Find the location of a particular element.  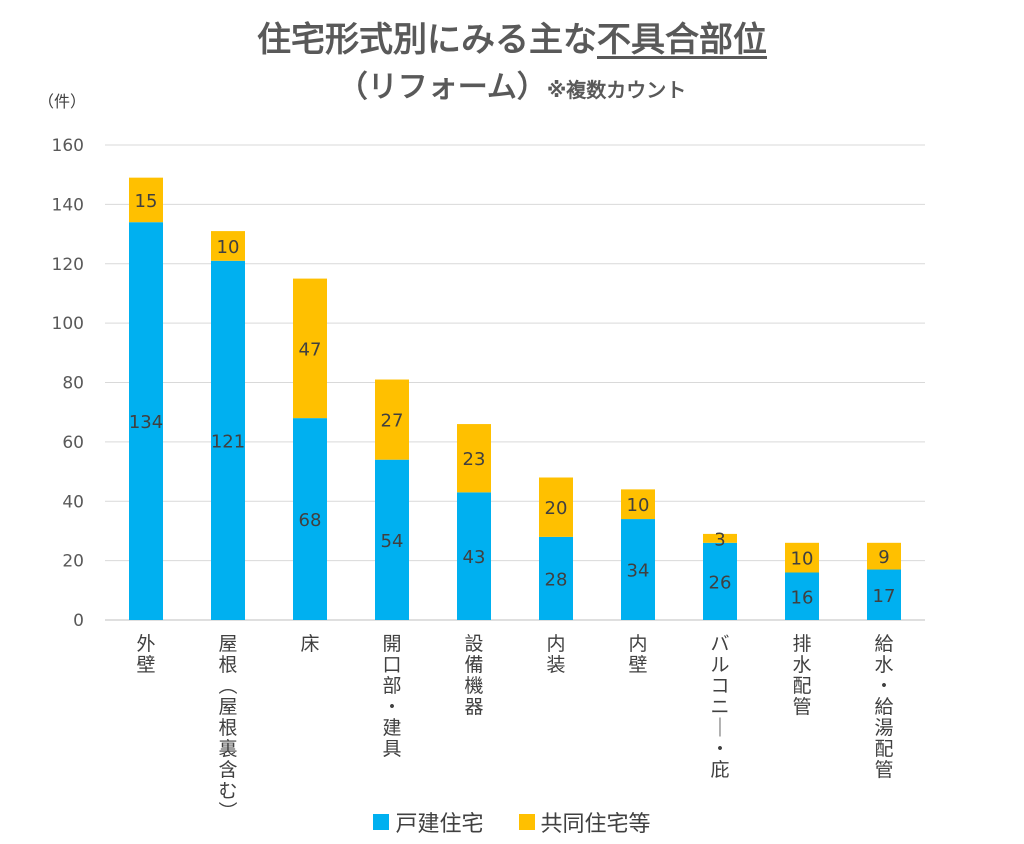

y-tick-label: 80 is located at coordinates (73, 384).